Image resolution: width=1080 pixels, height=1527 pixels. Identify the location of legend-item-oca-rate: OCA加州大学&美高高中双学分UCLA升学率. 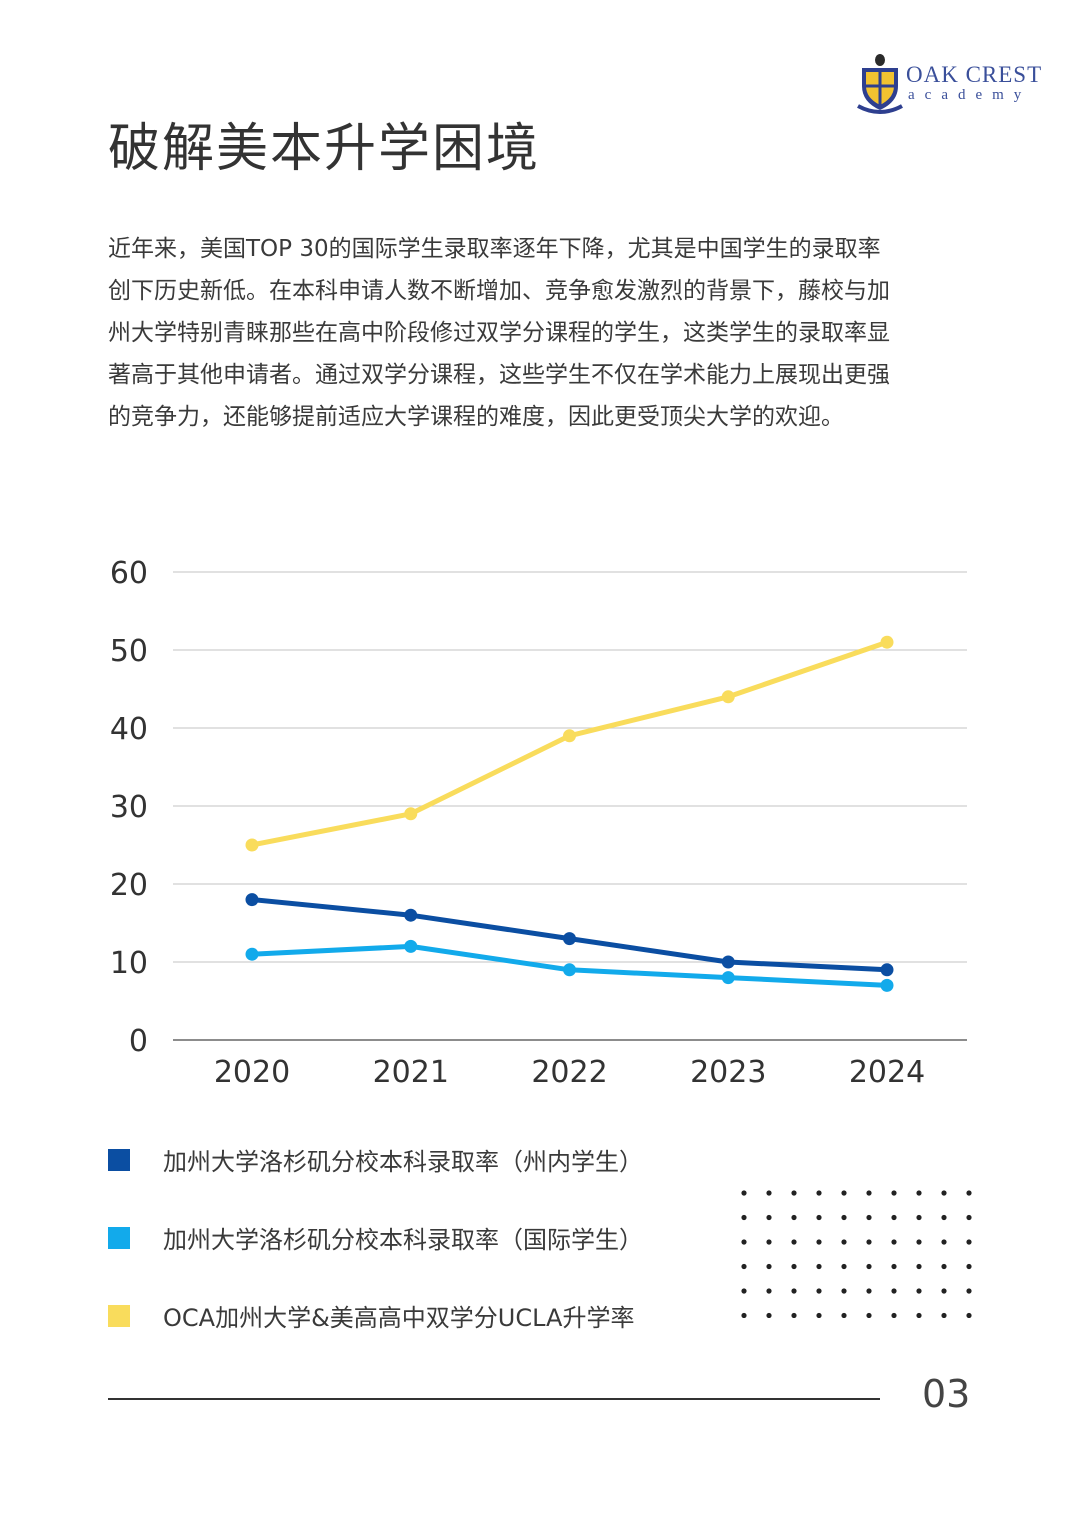
(418, 1316).